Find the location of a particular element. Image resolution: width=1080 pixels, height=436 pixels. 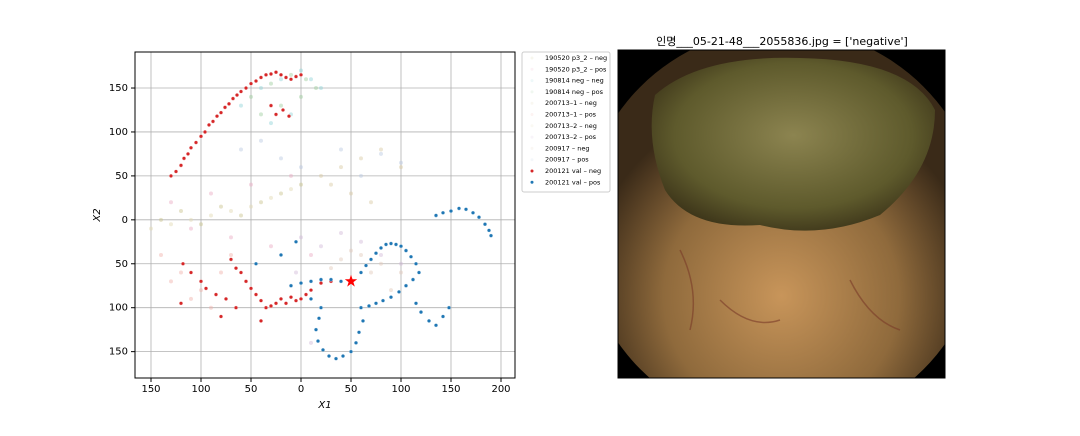

legend-label: 200713–1 – pos is located at coordinates (571, 115).